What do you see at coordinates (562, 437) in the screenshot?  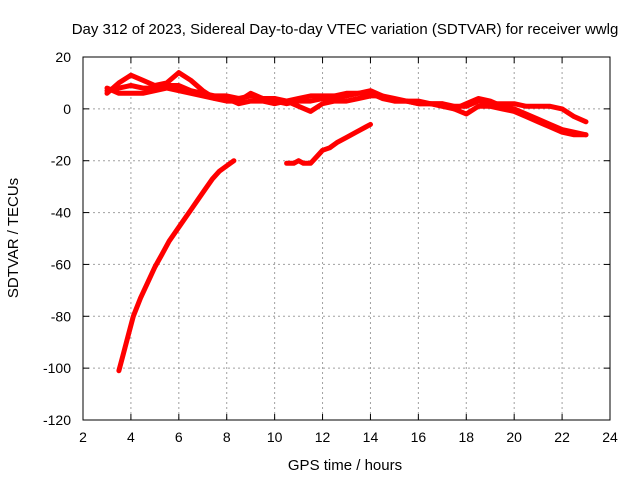 I see `x-tick-label: 22` at bounding box center [562, 437].